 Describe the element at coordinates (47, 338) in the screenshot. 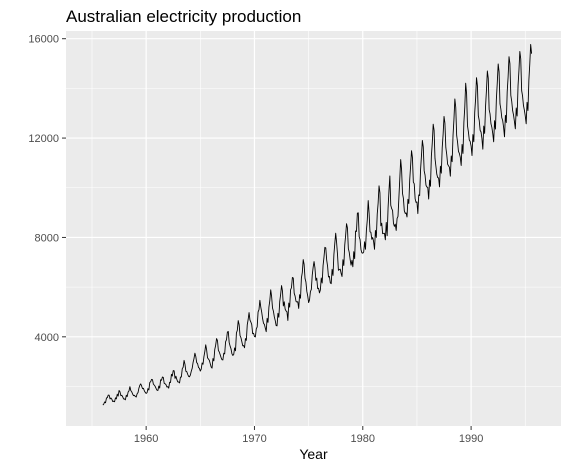

I see `y-tick-label: 4000` at that location.